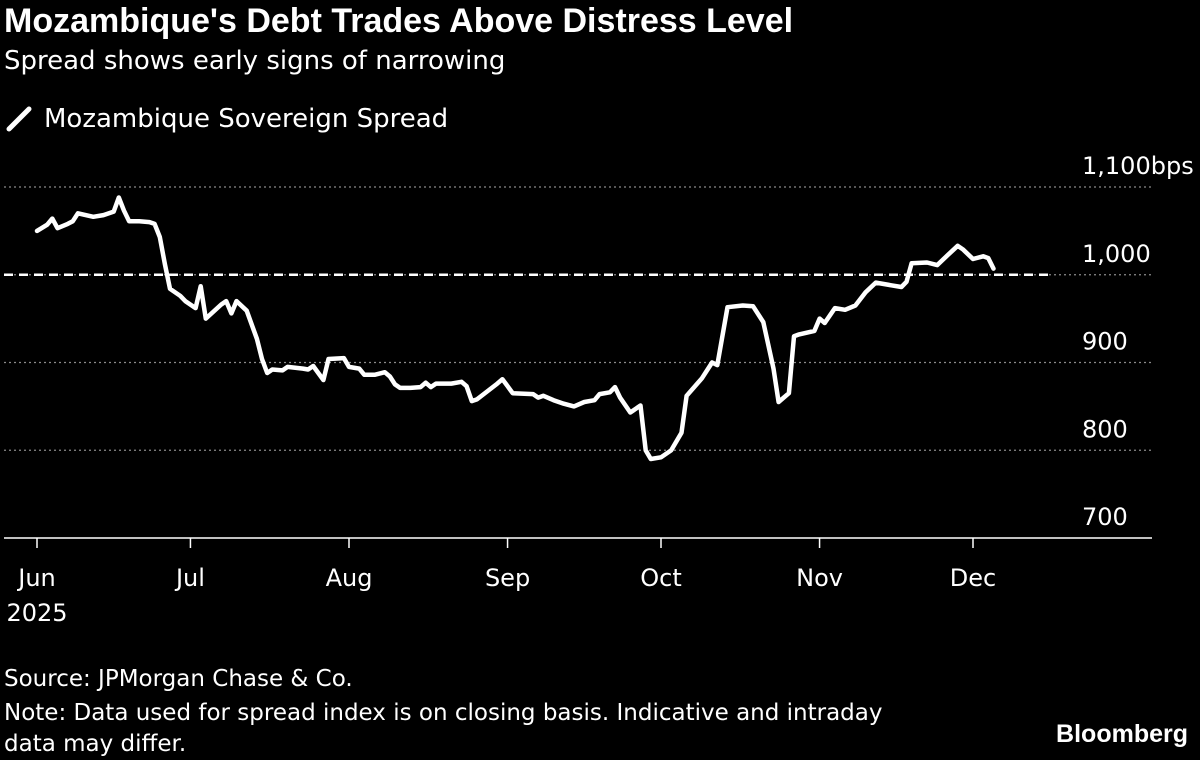  What do you see at coordinates (36, 613) in the screenshot?
I see `x-tick-sublabel: 2025` at bounding box center [36, 613].